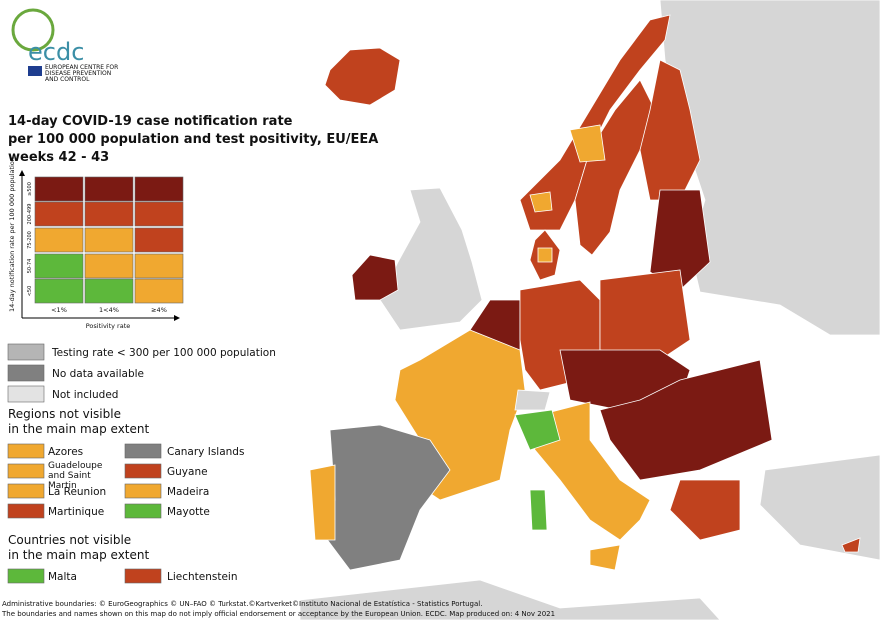  Describe the element at coordinates (510, 599) in the screenshot. I see `non-included-africa` at that location.